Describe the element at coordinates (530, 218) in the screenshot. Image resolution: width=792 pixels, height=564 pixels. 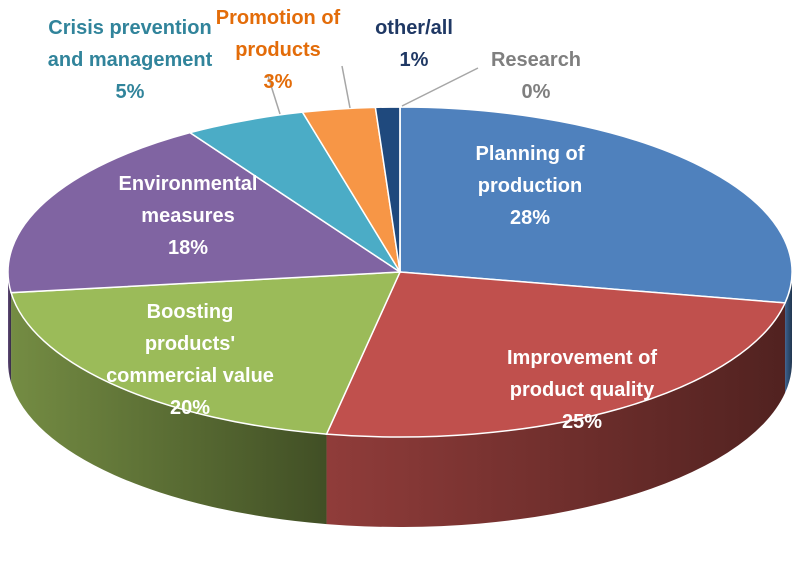
I see `value-label: 28%` at that location.